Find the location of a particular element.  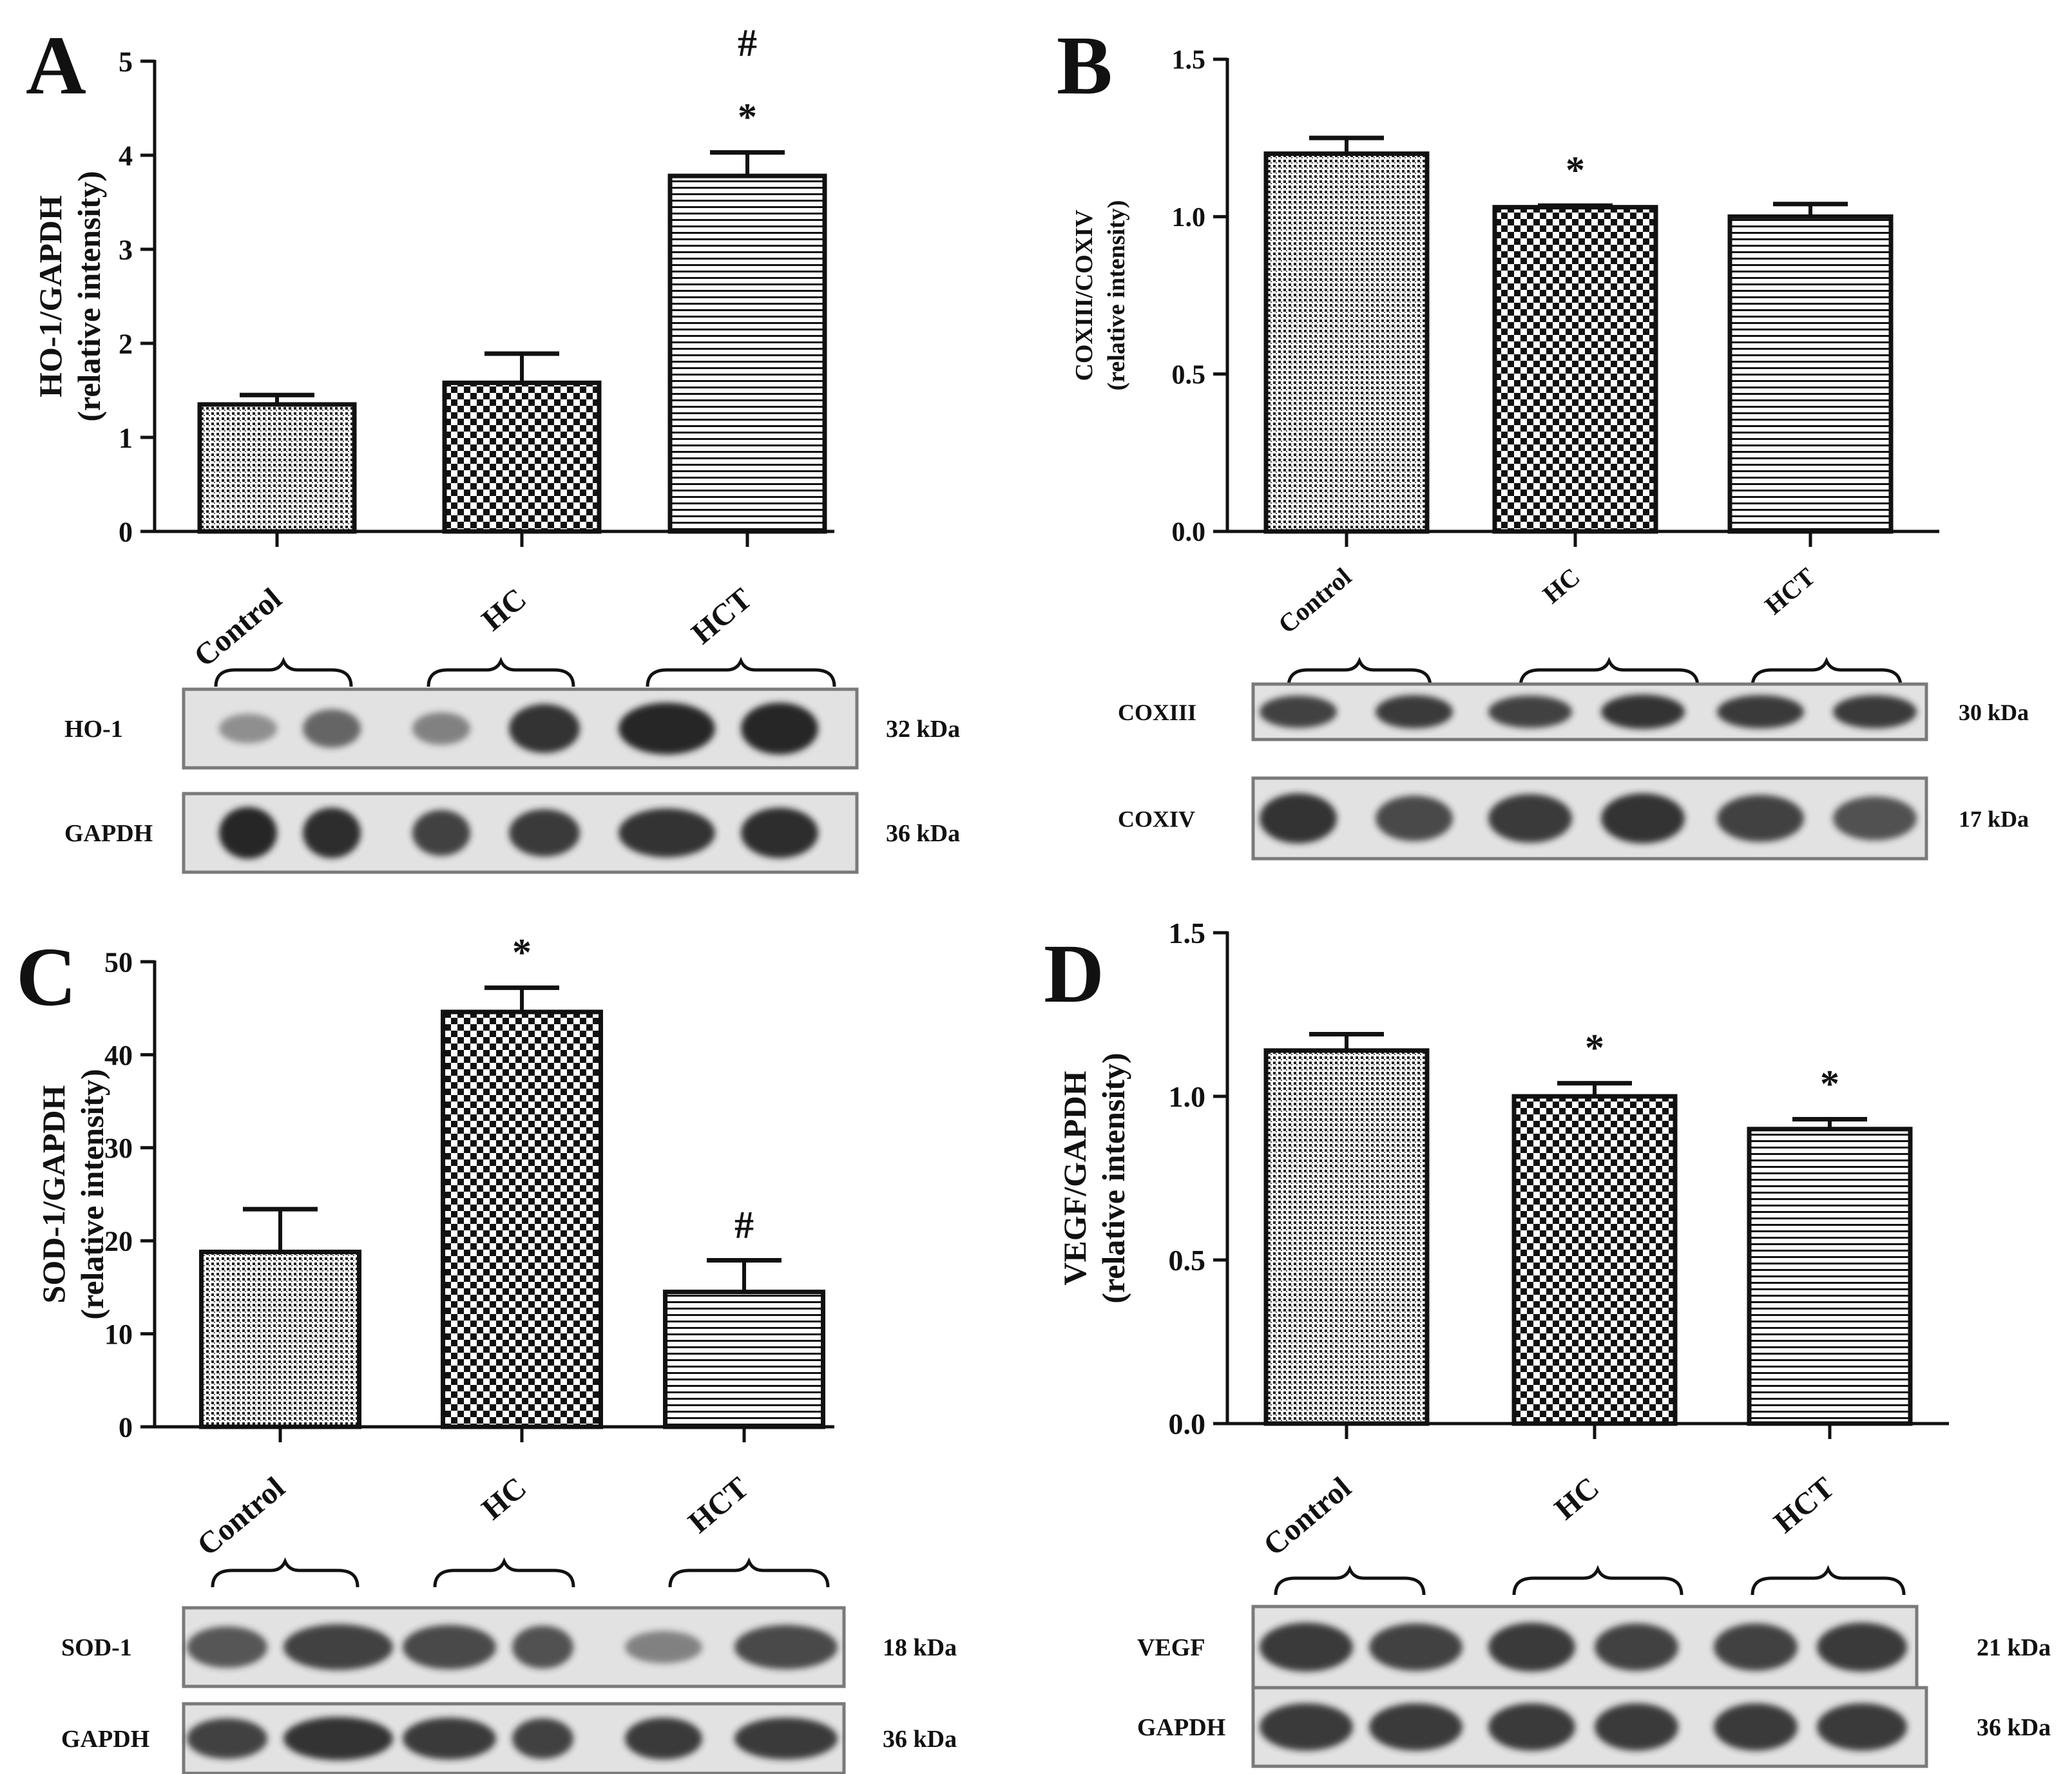

blot-label: GAPDH is located at coordinates (1181, 1727).